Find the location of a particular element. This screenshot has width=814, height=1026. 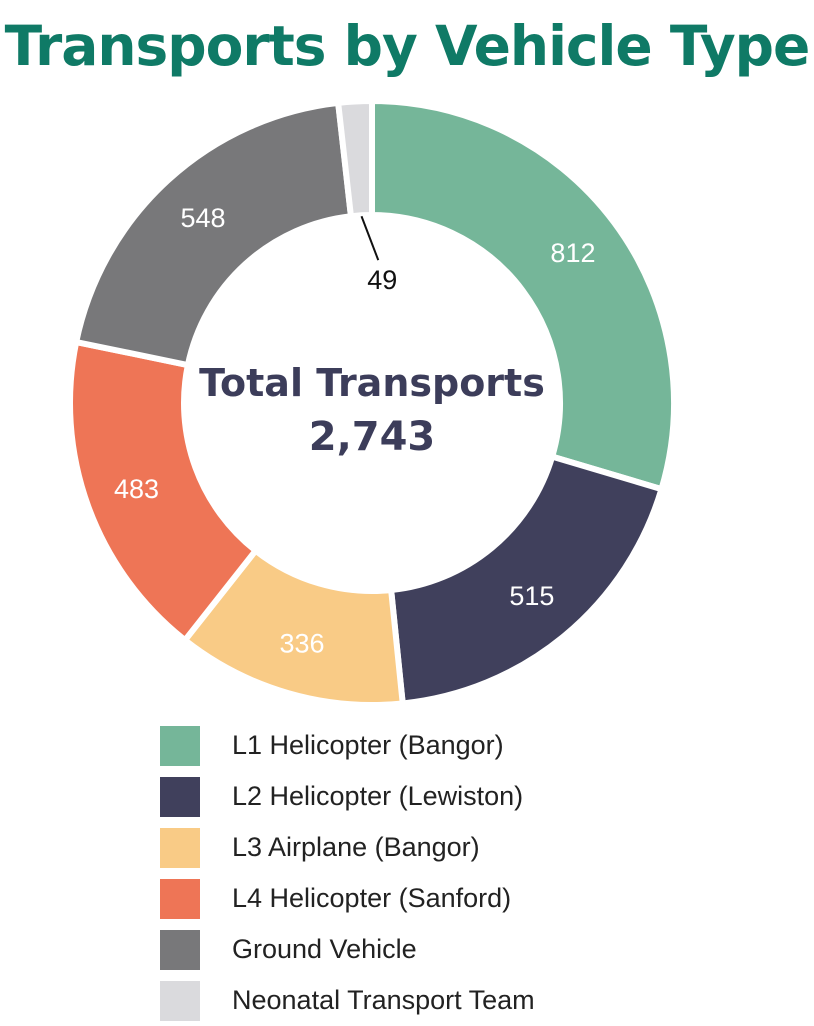

data-label-1: 812 is located at coordinates (572, 253).